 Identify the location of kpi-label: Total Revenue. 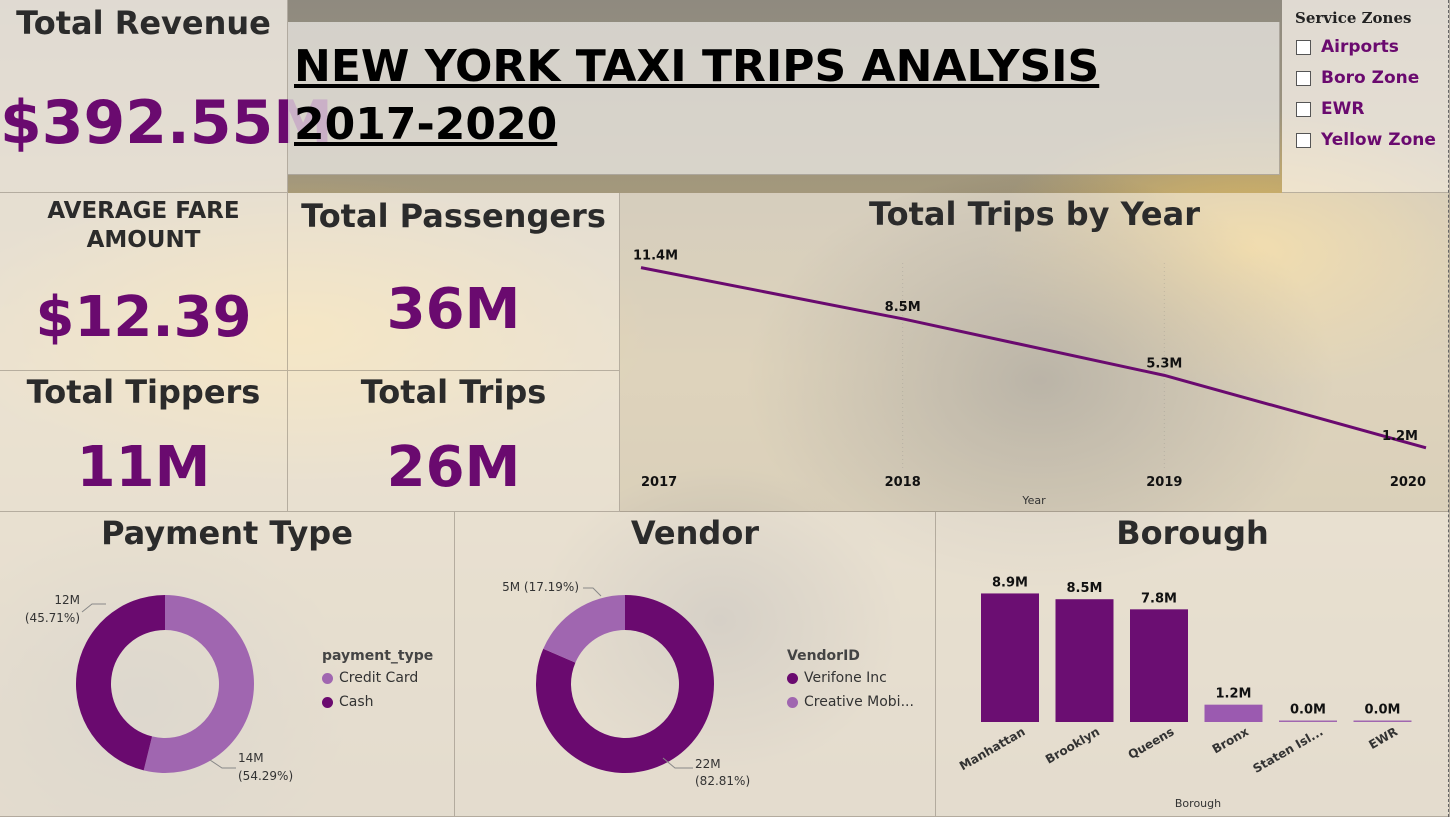
(143, 23).